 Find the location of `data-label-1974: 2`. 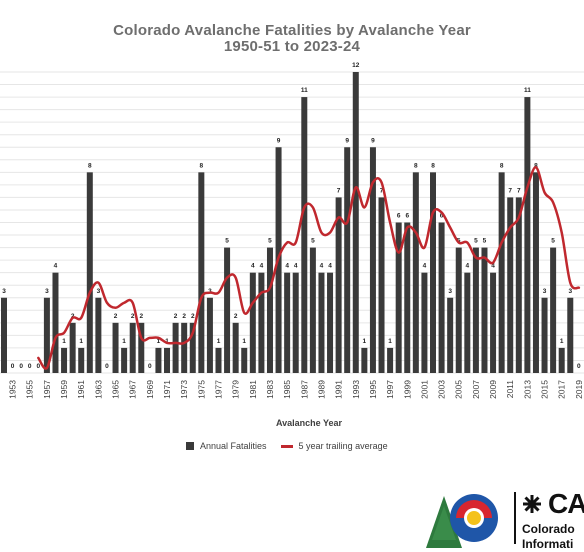

data-label-1974: 2 is located at coordinates (193, 316).